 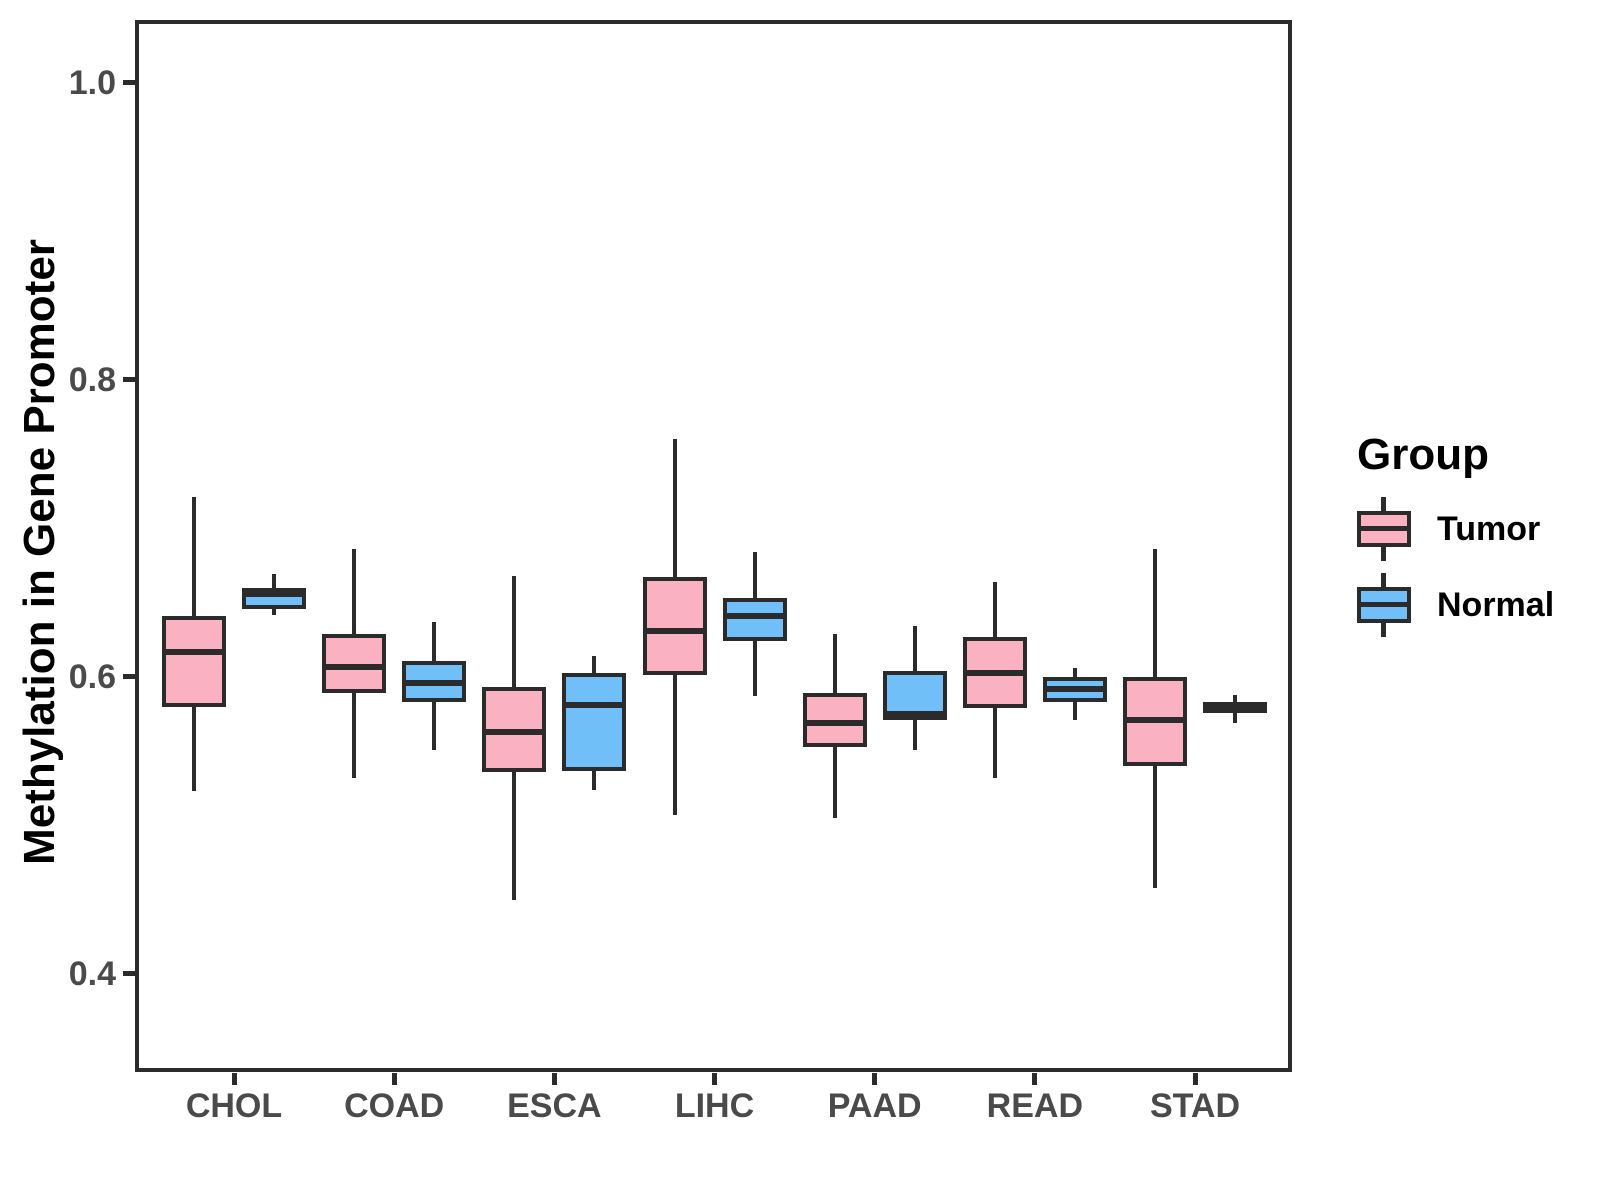 What do you see at coordinates (354, 666) in the screenshot?
I see `median-tumor-coad` at bounding box center [354, 666].